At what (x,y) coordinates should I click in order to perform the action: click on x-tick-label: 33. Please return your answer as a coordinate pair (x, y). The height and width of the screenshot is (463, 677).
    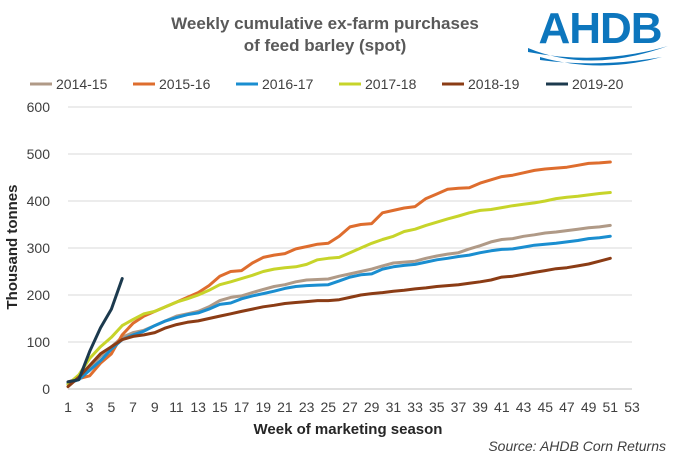
    Looking at the image, I should click on (415, 407).